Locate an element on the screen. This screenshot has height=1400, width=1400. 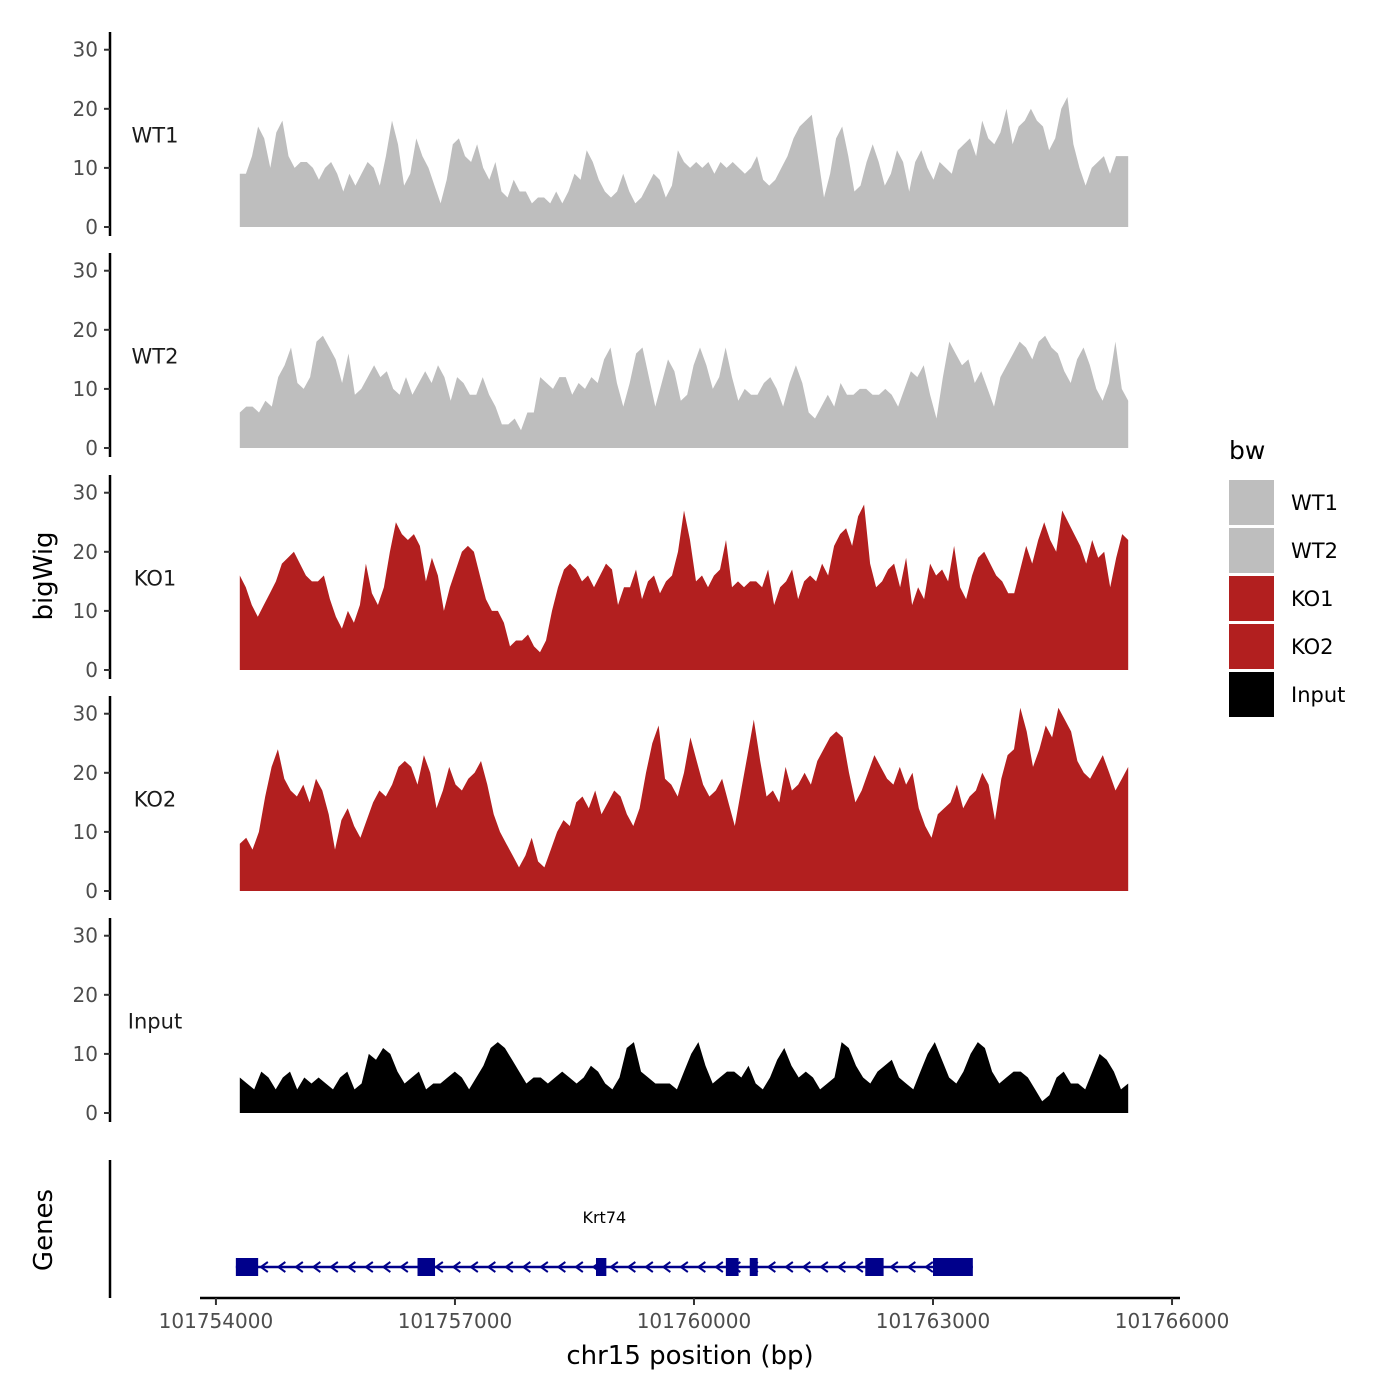
legend: bw WT1 WT2 KO1 KO2 Input is located at coordinates (1287, 576).